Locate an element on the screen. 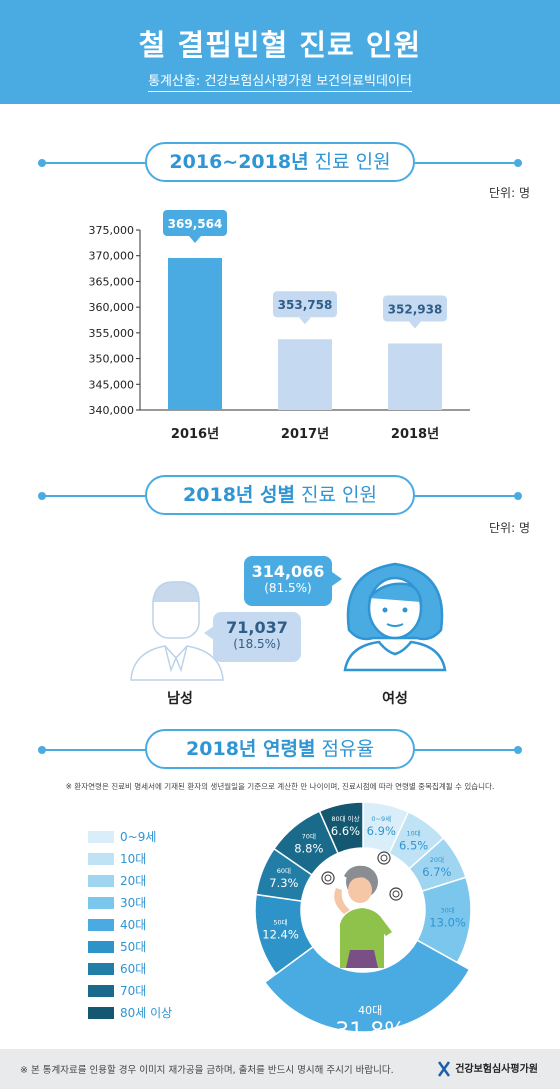 This screenshot has width=560, height=1089. legend-item: 20대 is located at coordinates (138, 883).